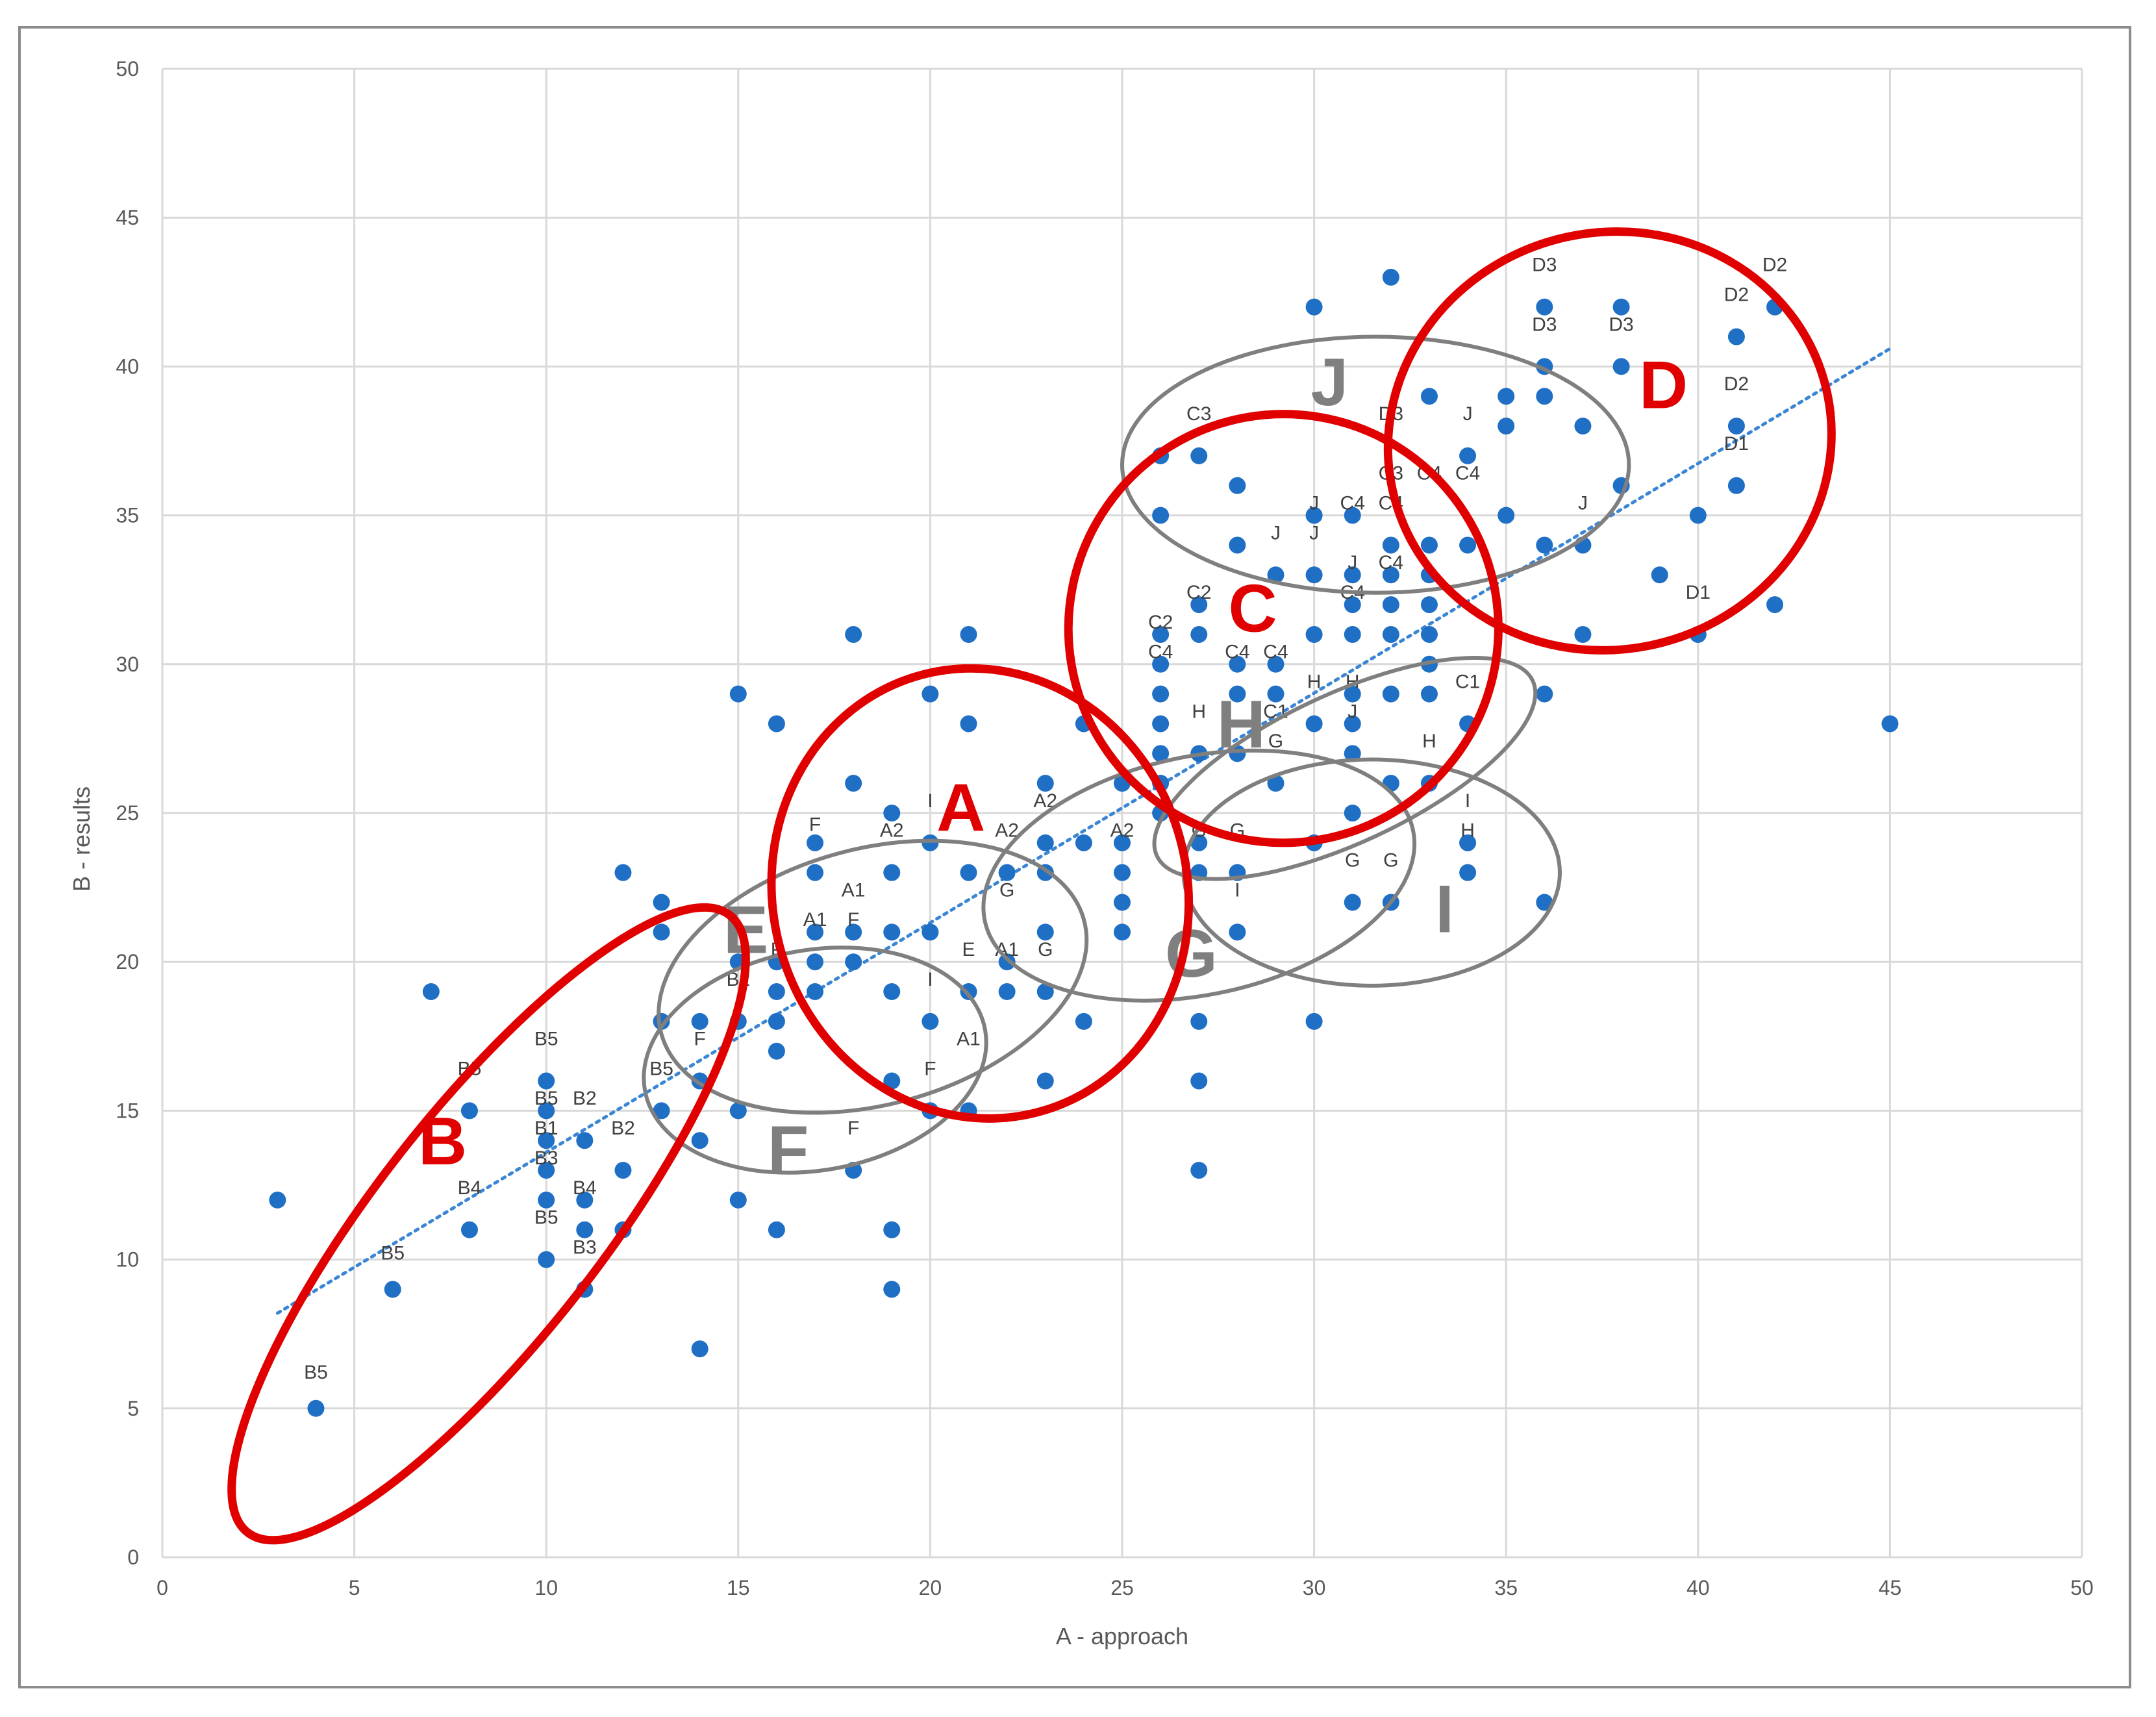 The image size is (2156, 1717). Describe the element at coordinates (127, 961) in the screenshot. I see `y-tick-label: 20` at that location.